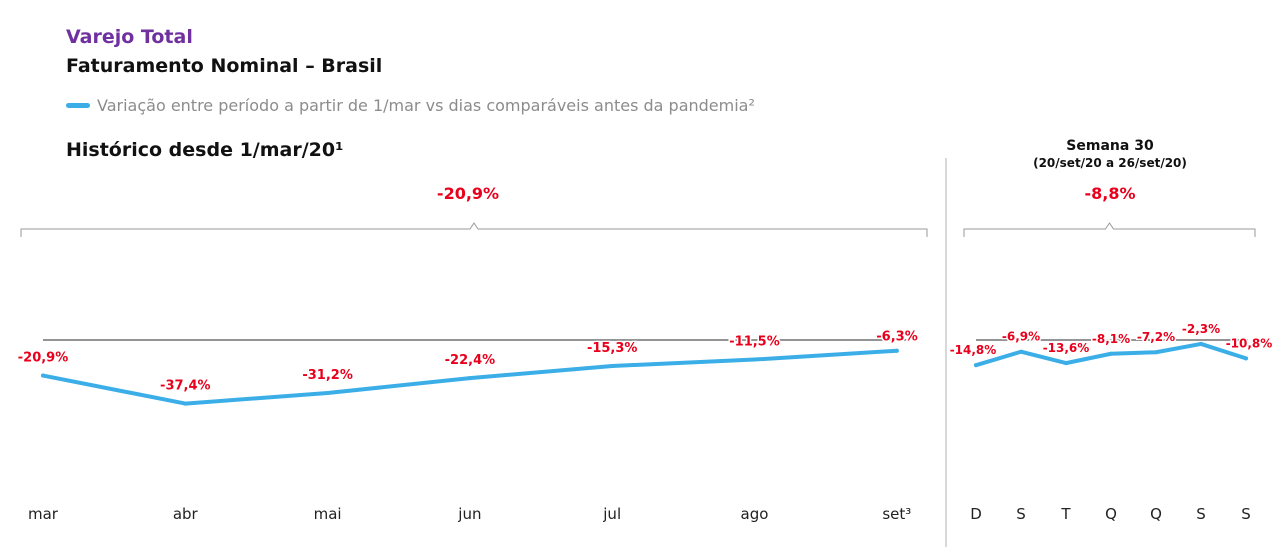 This screenshot has width=1280, height=547. I want to click on left-x-tick-label: set³, so click(896, 514).